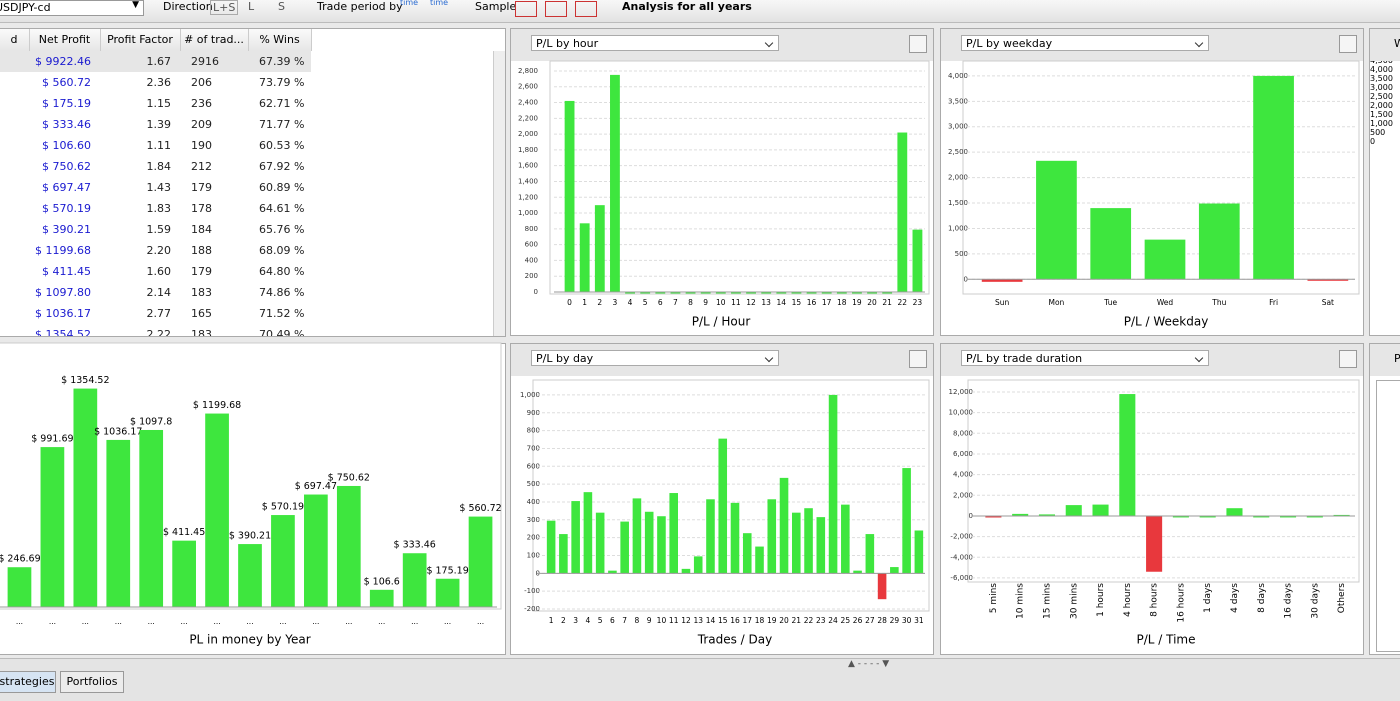 The width and height of the screenshot is (1400, 701). Describe the element at coordinates (833, 620) in the screenshot. I see `x-tick-label: 24` at that location.